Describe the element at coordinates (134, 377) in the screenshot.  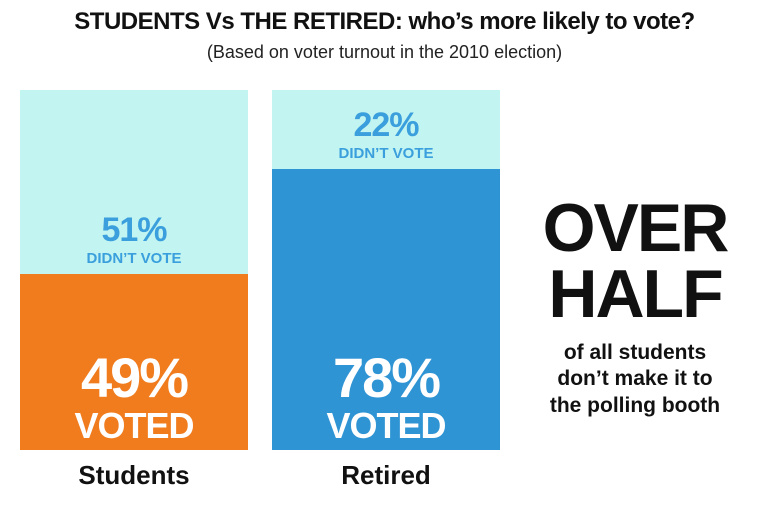
I see `students-voted-percent: 49%` at that location.